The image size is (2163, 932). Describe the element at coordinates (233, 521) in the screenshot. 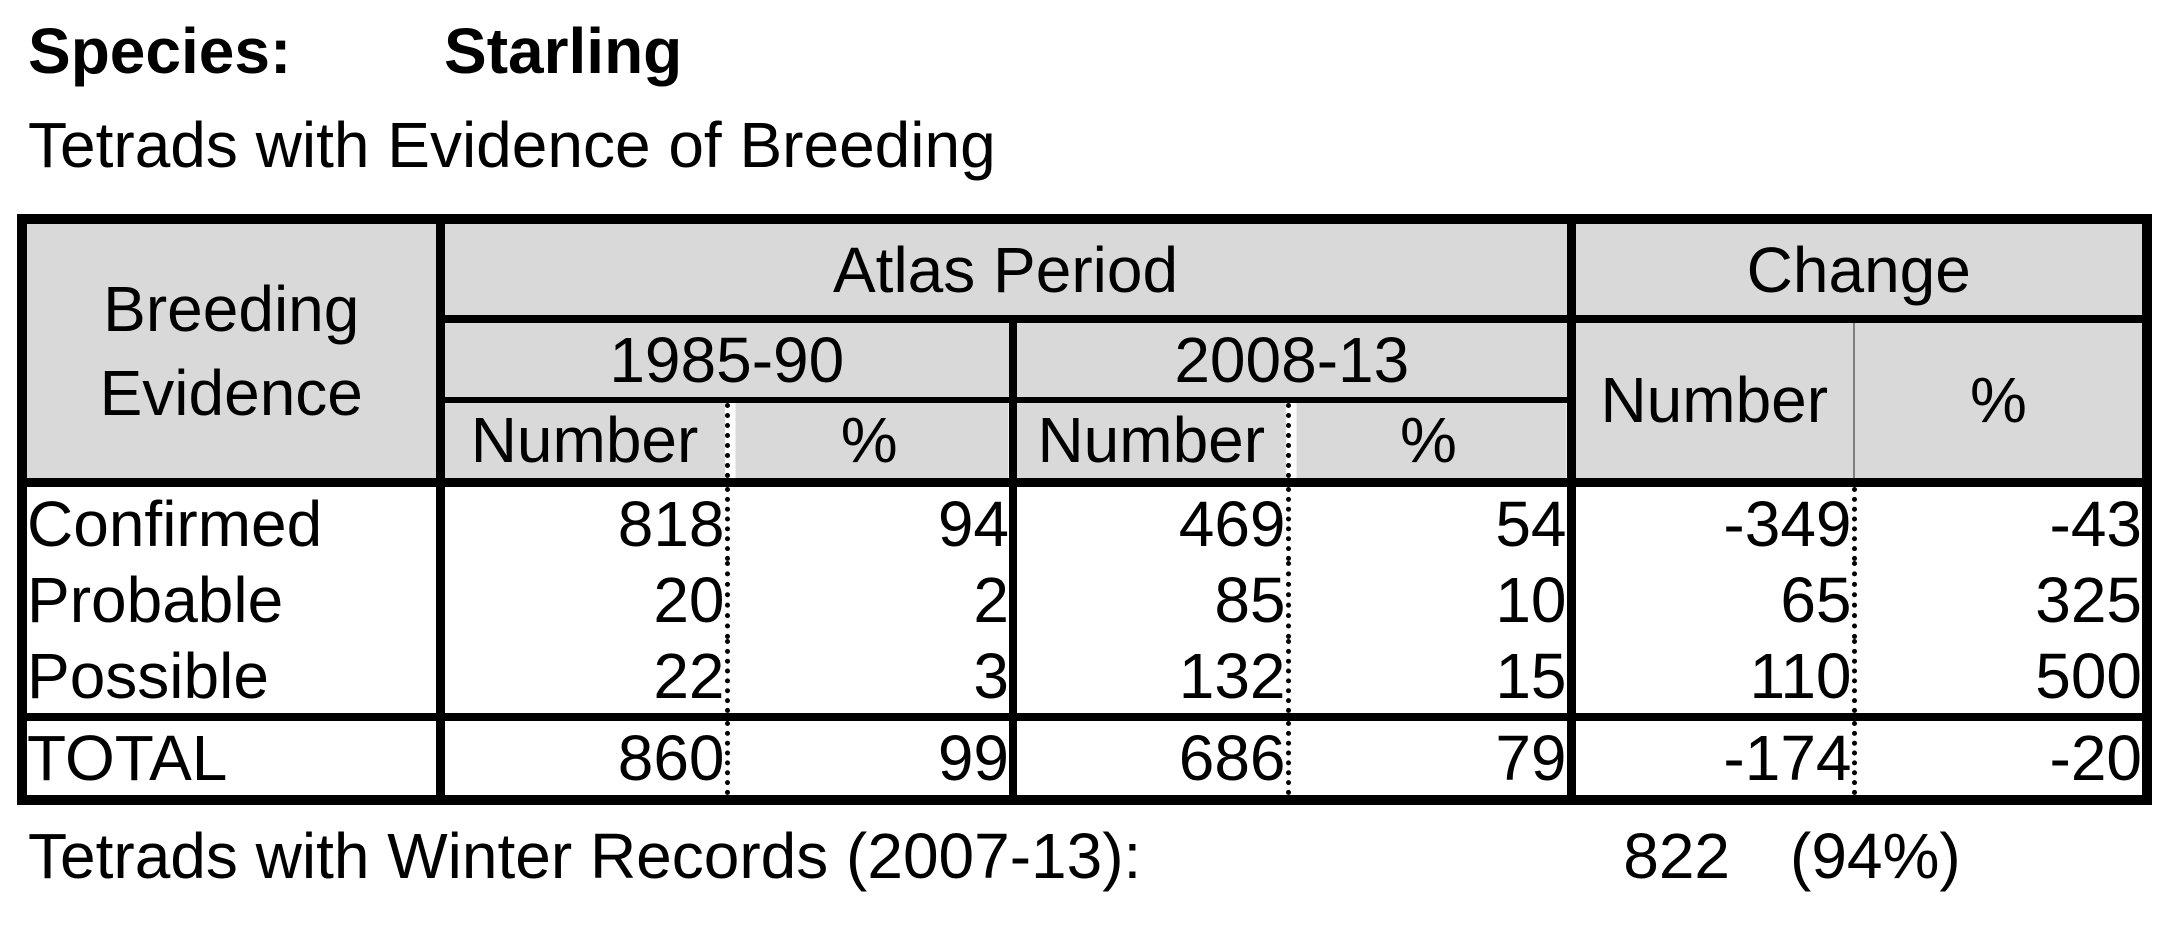

I see `row-label: Confirmed` at that location.